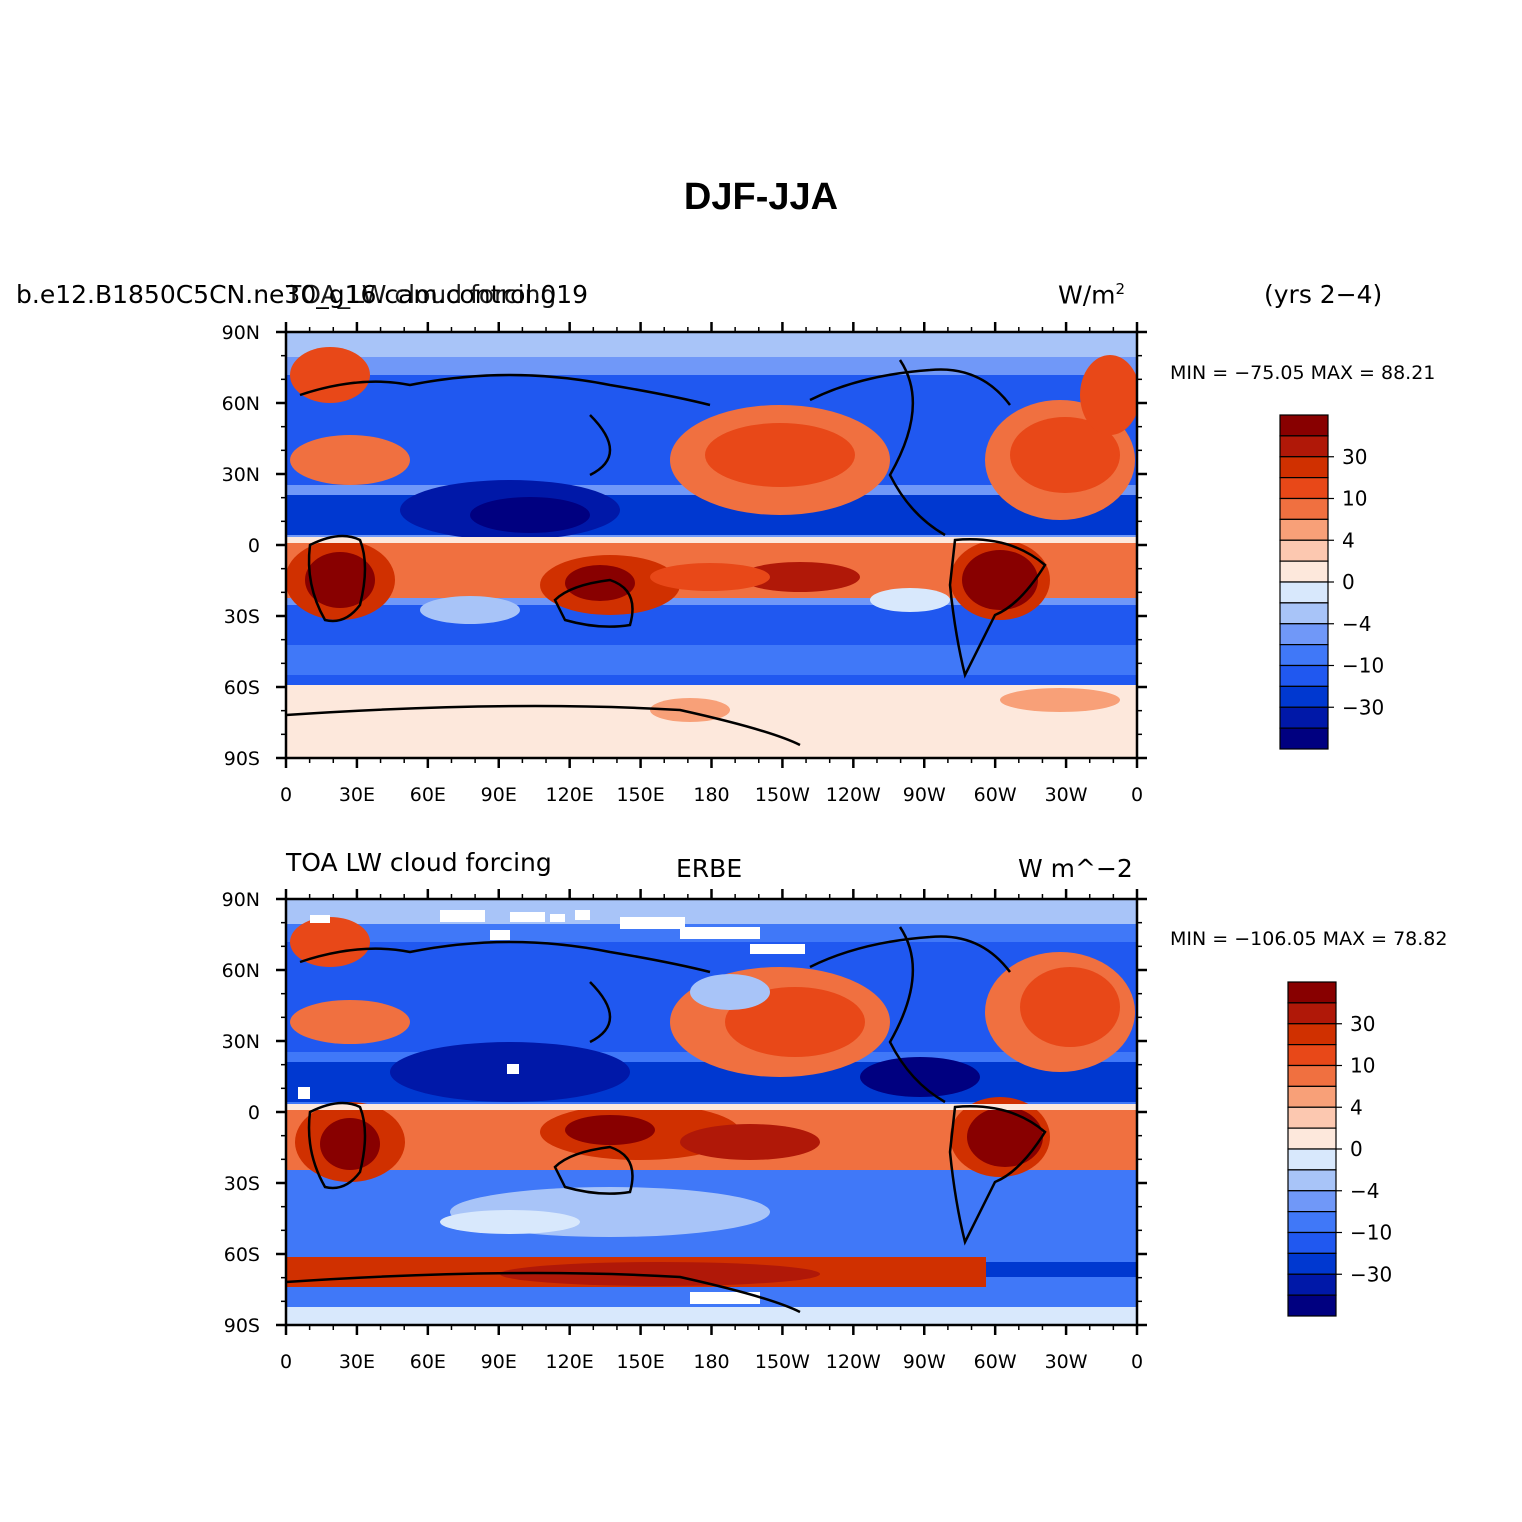 The width and height of the screenshot is (1522, 1522). Describe the element at coordinates (1323, 294) in the screenshot. I see `panel1-years-label: (yrs 2−4)` at that location.